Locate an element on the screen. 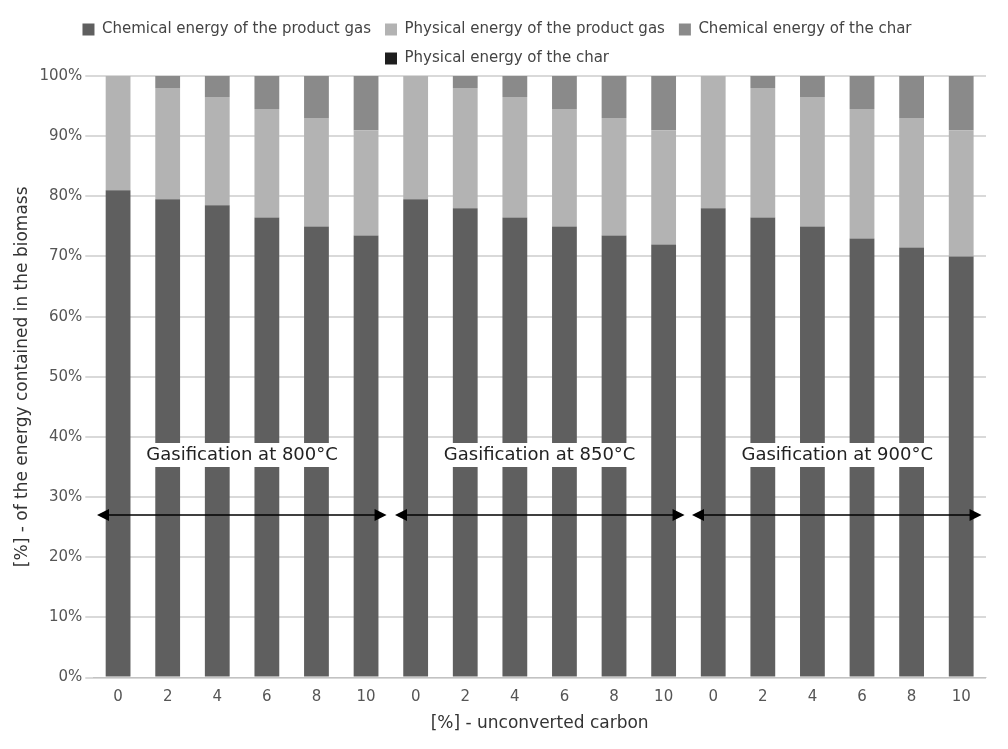 The image size is (1008, 749). x-axis-title: [%] - unconverted carbon is located at coordinates (539, 722).